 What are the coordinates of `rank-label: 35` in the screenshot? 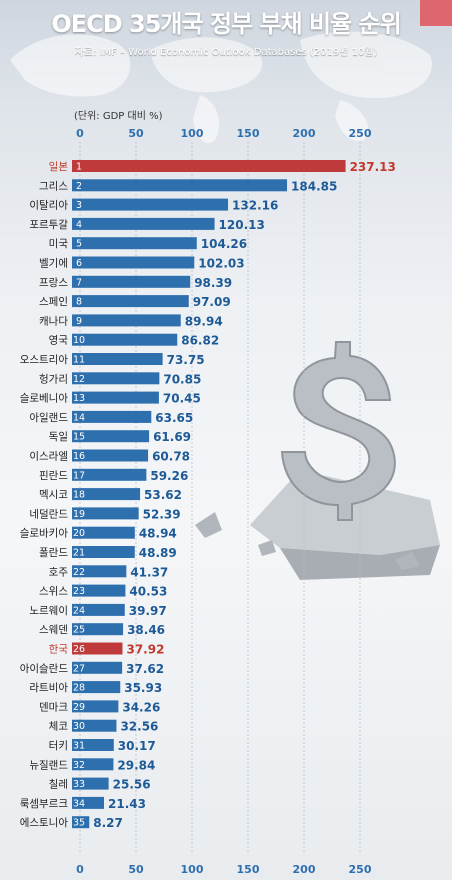 It's located at (79, 823).